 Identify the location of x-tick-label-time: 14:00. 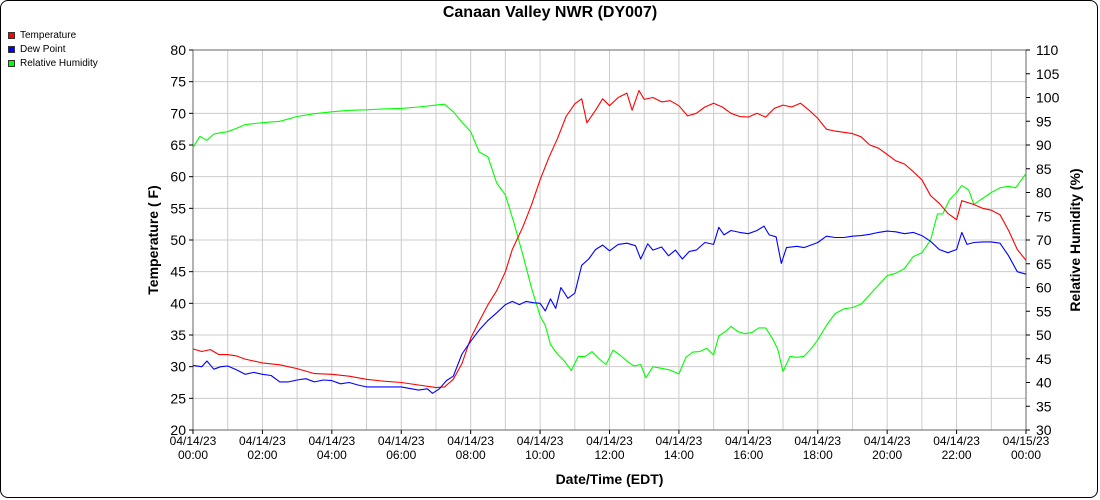
(679, 455).